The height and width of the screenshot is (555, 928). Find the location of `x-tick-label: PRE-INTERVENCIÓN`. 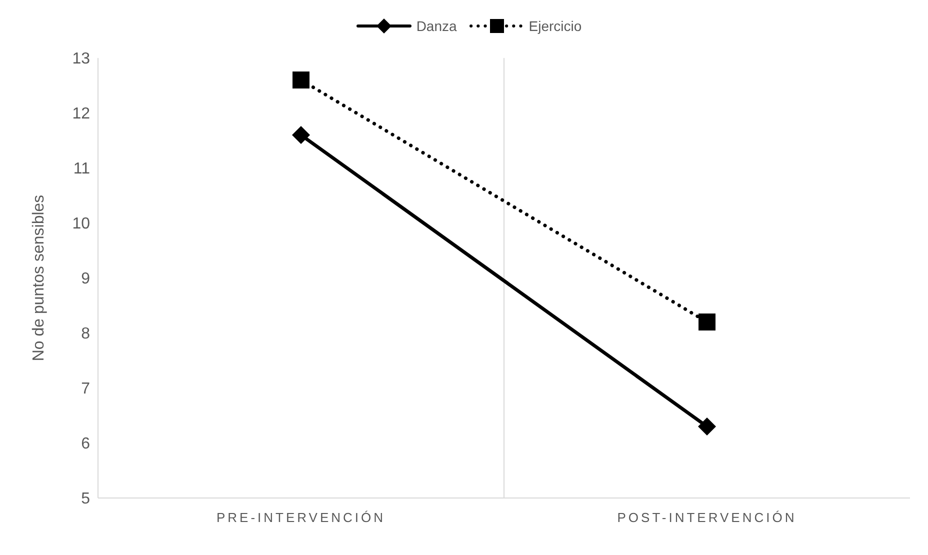

x-tick-label: PRE-INTERVENCIÓN is located at coordinates (301, 517).